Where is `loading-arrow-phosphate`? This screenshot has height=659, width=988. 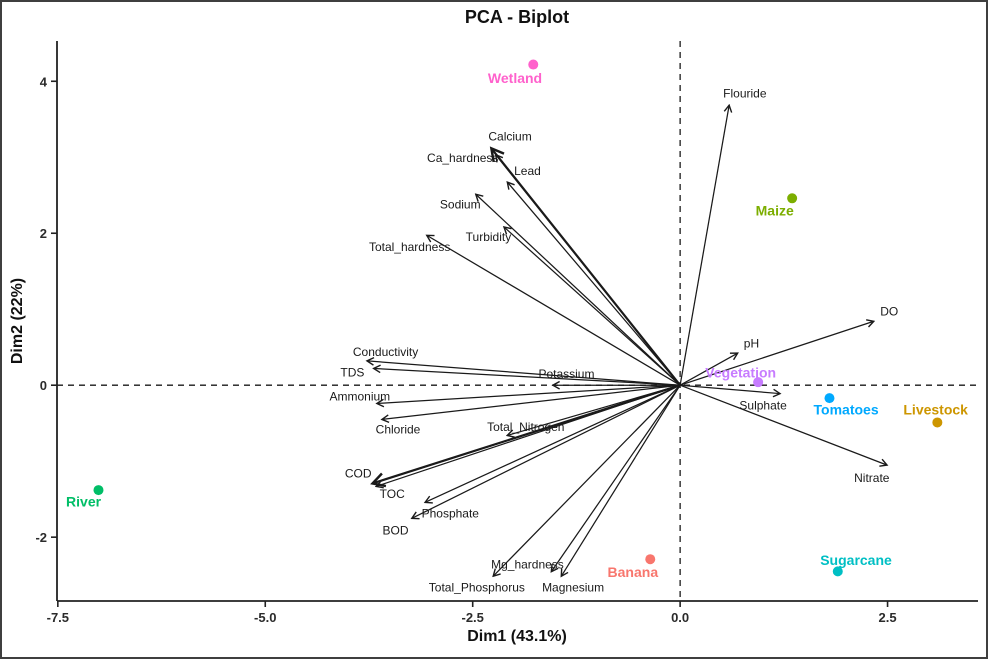 loading-arrow-phosphate is located at coordinates (553, 443).